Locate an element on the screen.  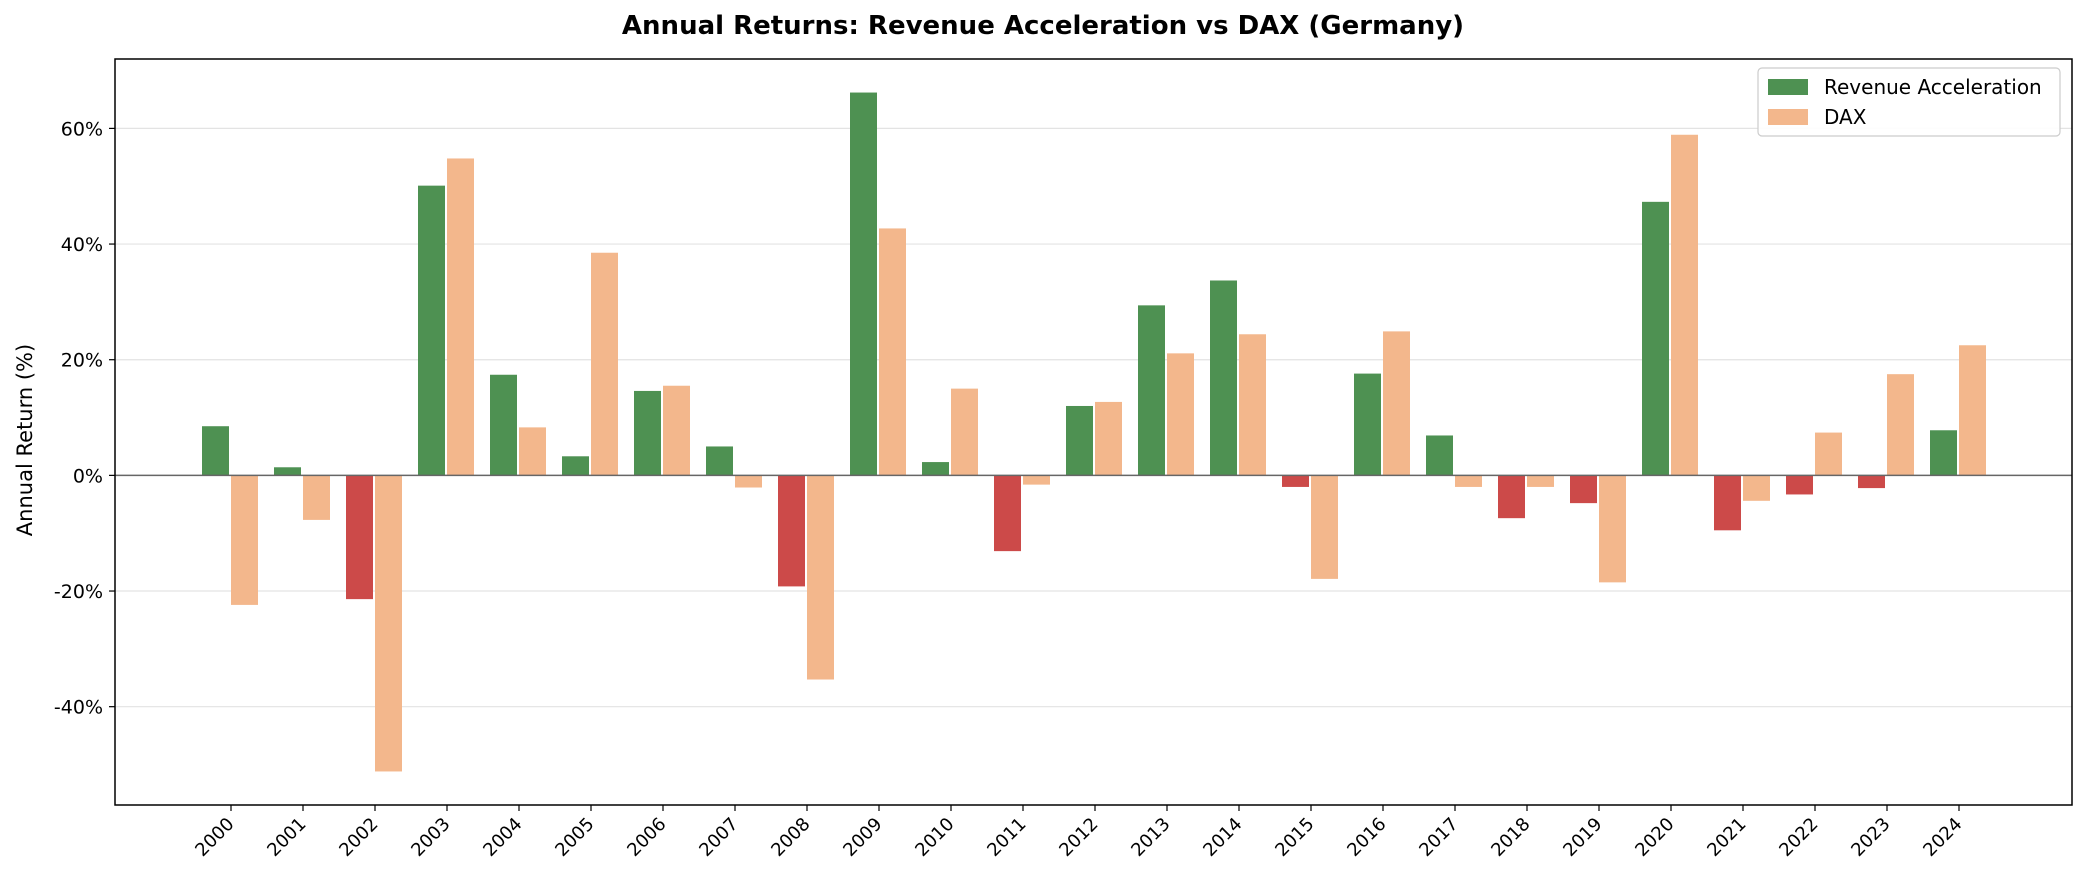
x-tick-label: 2012 is located at coordinates (1078, 837).